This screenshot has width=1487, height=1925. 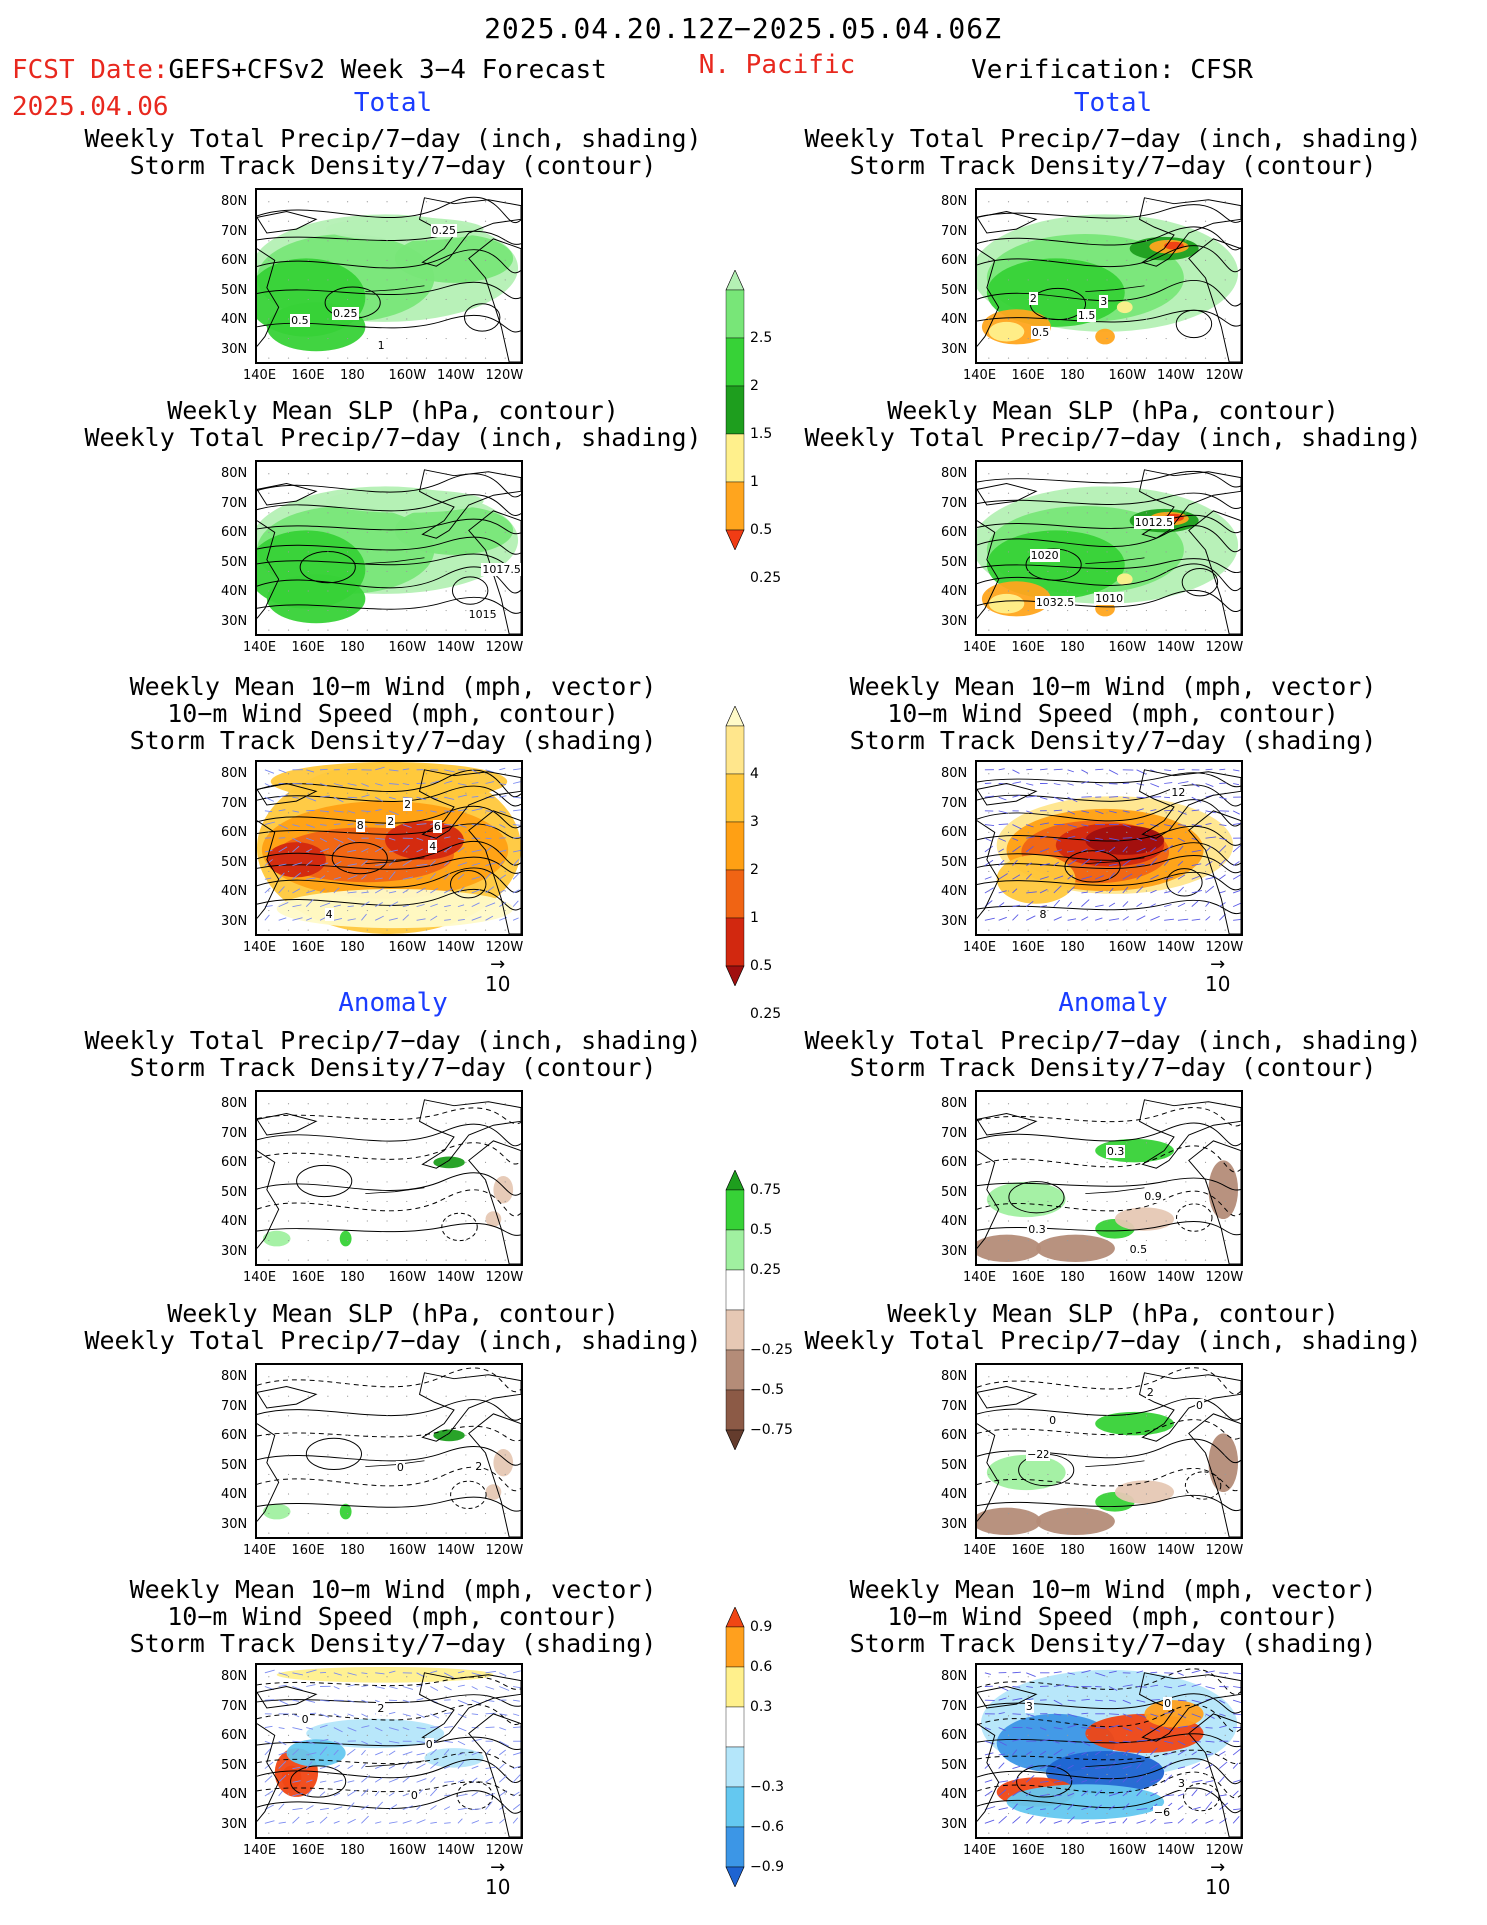 I want to click on colorbar-label: 1.5, so click(x=761, y=434).